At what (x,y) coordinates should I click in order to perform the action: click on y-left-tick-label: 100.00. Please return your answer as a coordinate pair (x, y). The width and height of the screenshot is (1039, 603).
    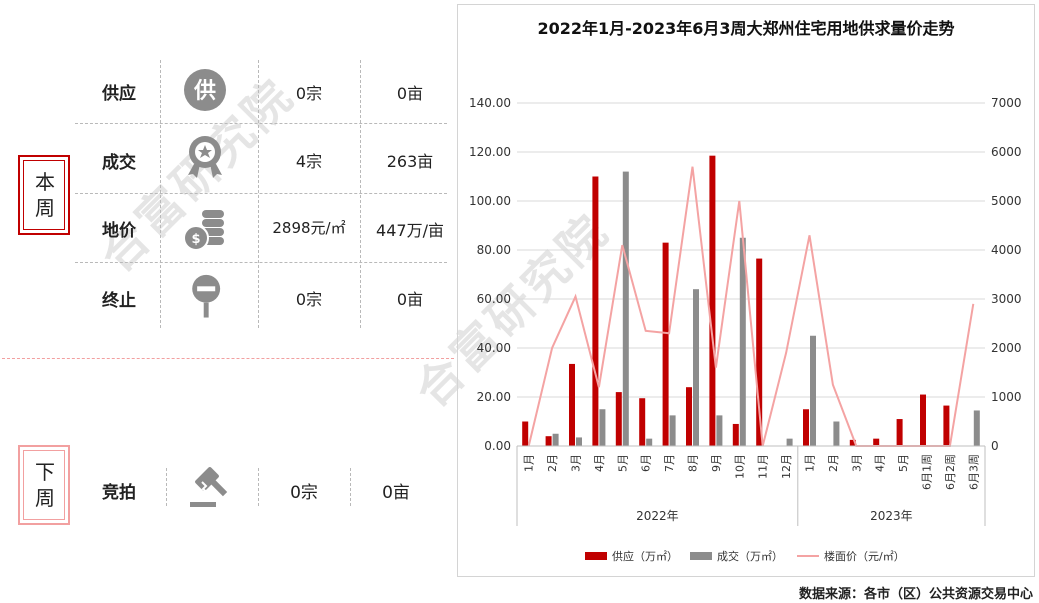
    Looking at the image, I should click on (490, 201).